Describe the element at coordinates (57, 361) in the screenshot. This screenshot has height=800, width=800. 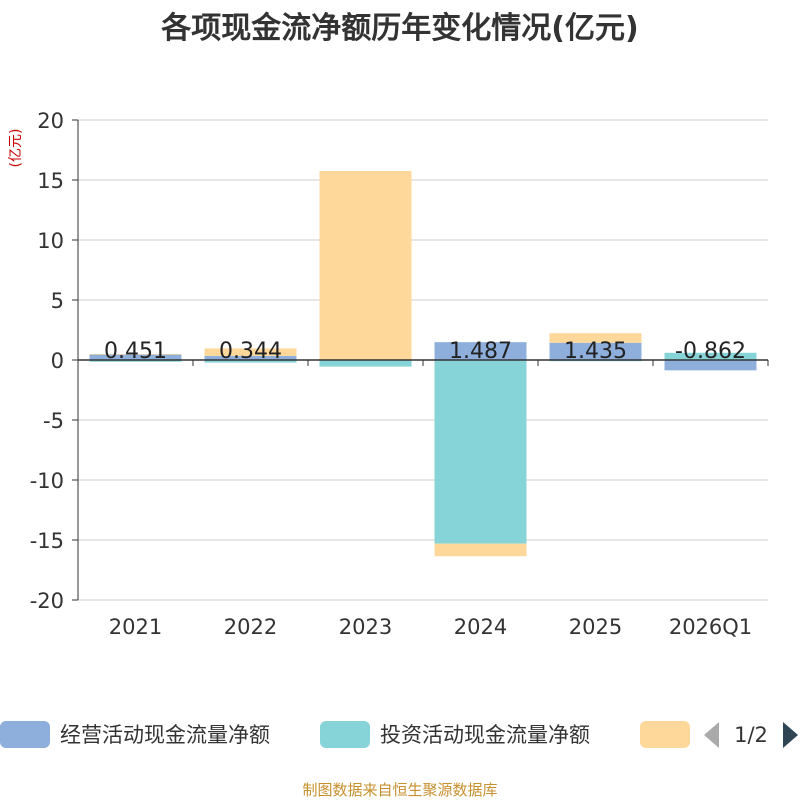
I see `y-tick-label: 0` at that location.